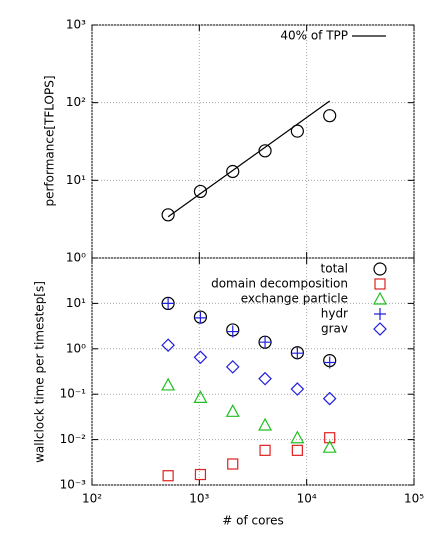 Image resolution: width=436 pixels, height=560 pixels. What do you see at coordinates (307, 499) in the screenshot?
I see `x-tick-label: 10⁴` at bounding box center [307, 499].